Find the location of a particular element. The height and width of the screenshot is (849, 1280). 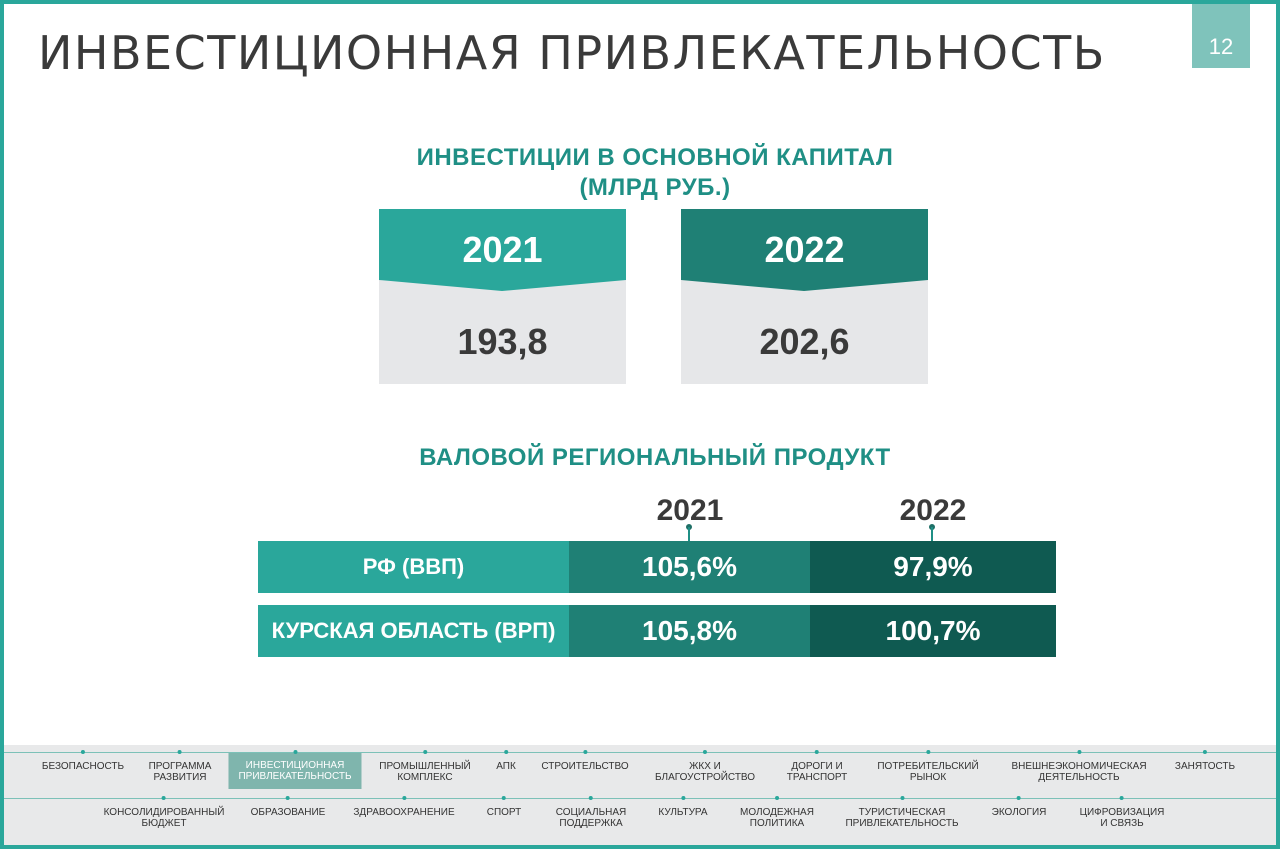

page-number-badge: 12 is located at coordinates (1221, 36).